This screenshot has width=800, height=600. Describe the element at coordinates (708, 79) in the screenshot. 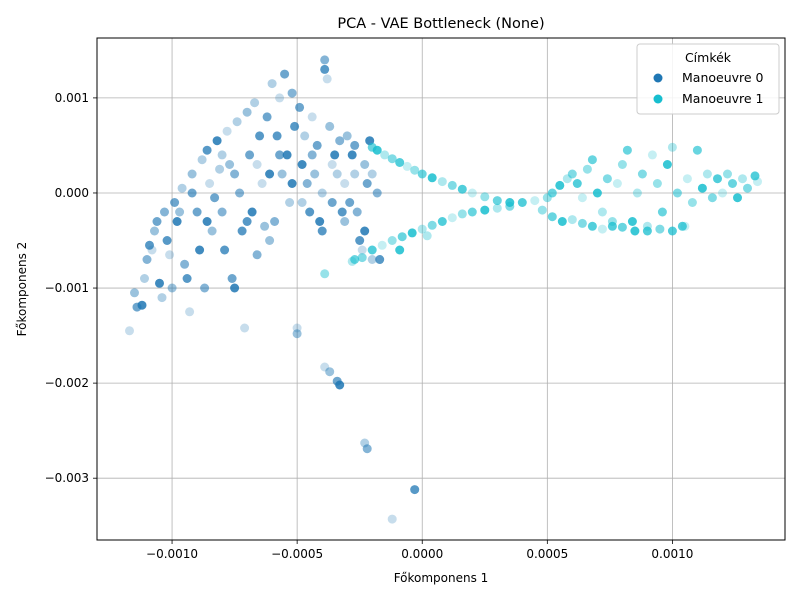

I see `legend: Címkék Manoeuvre 0 Manoeuvre 1` at that location.